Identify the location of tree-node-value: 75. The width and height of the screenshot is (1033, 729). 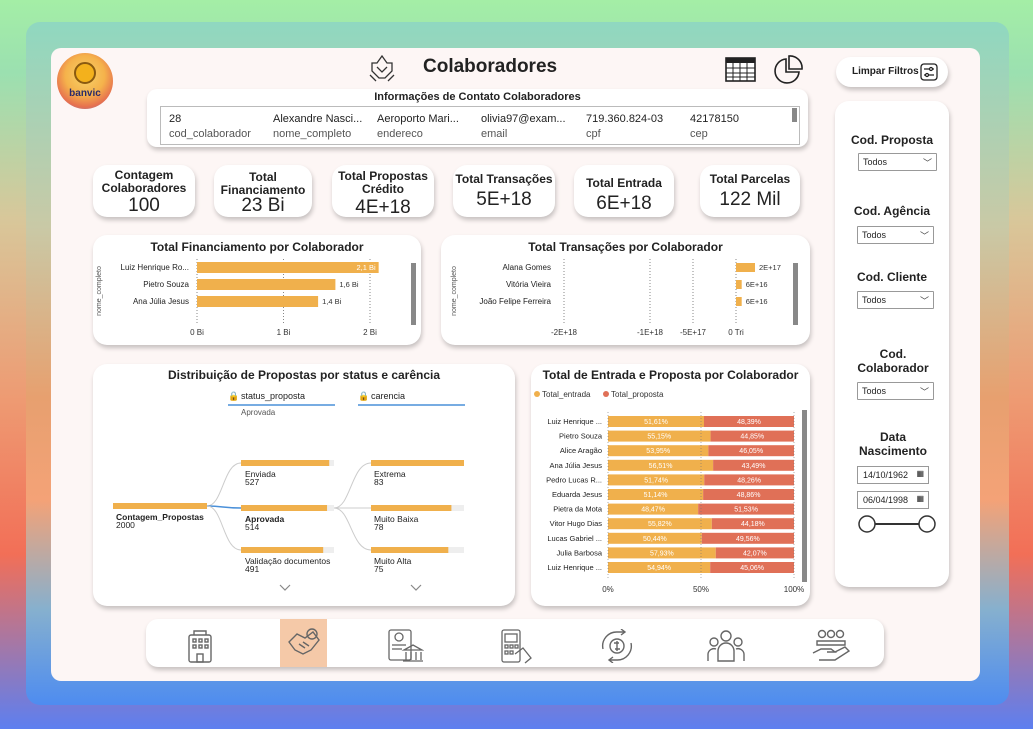
(379, 569).